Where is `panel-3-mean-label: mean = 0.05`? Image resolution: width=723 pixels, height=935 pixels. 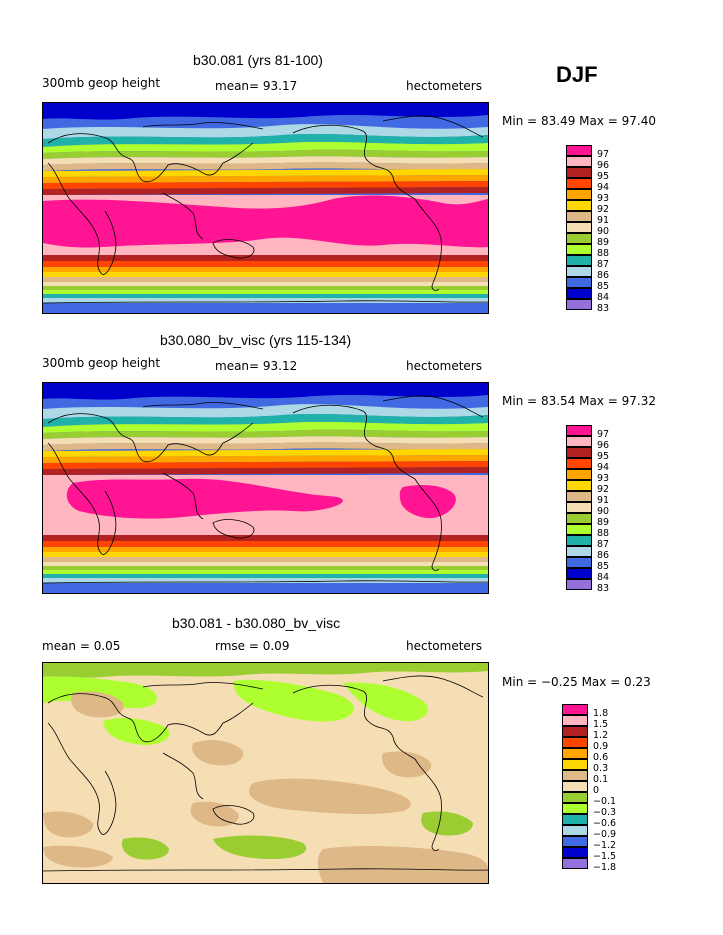 panel-3-mean-label: mean = 0.05 is located at coordinates (81, 646).